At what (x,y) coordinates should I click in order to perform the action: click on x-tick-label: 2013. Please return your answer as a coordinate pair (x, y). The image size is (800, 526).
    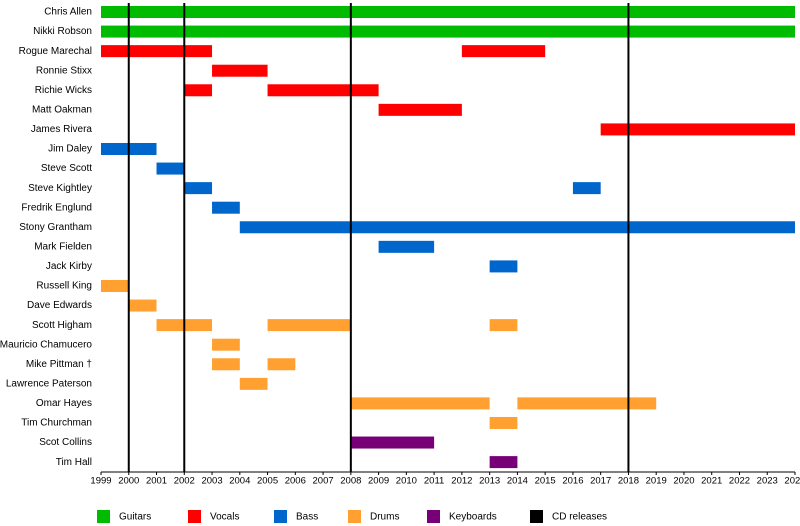
    Looking at the image, I should click on (489, 481).